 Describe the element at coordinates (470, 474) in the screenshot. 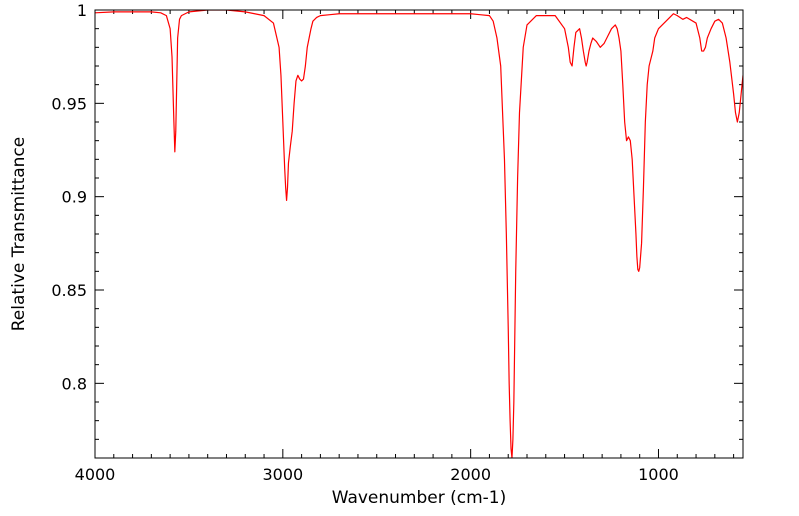

I see `x-tick-label: 2000` at that location.